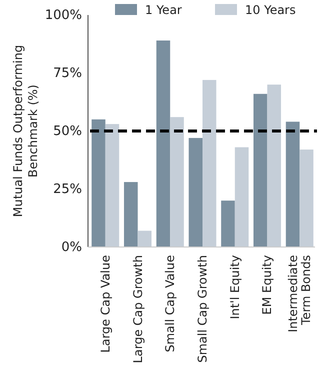 The image size is (321, 376). Describe the element at coordinates (300, 293) in the screenshot. I see `x-tick-label: Intermediate Term Bonds` at that location.